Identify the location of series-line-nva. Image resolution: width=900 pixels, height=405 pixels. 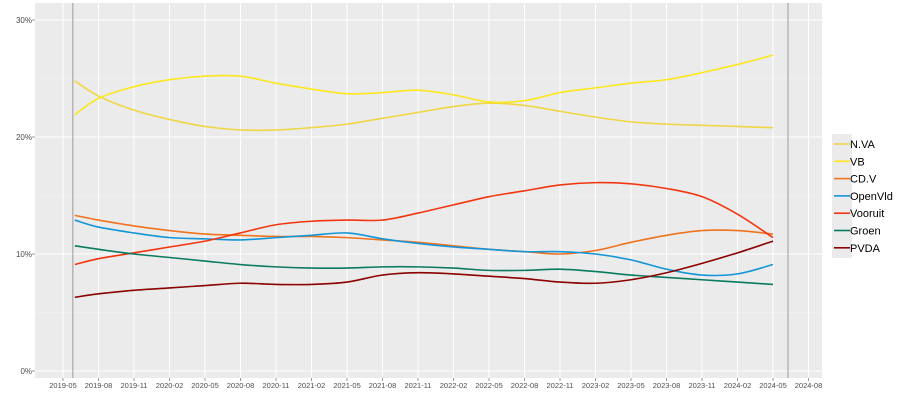
(424, 106).